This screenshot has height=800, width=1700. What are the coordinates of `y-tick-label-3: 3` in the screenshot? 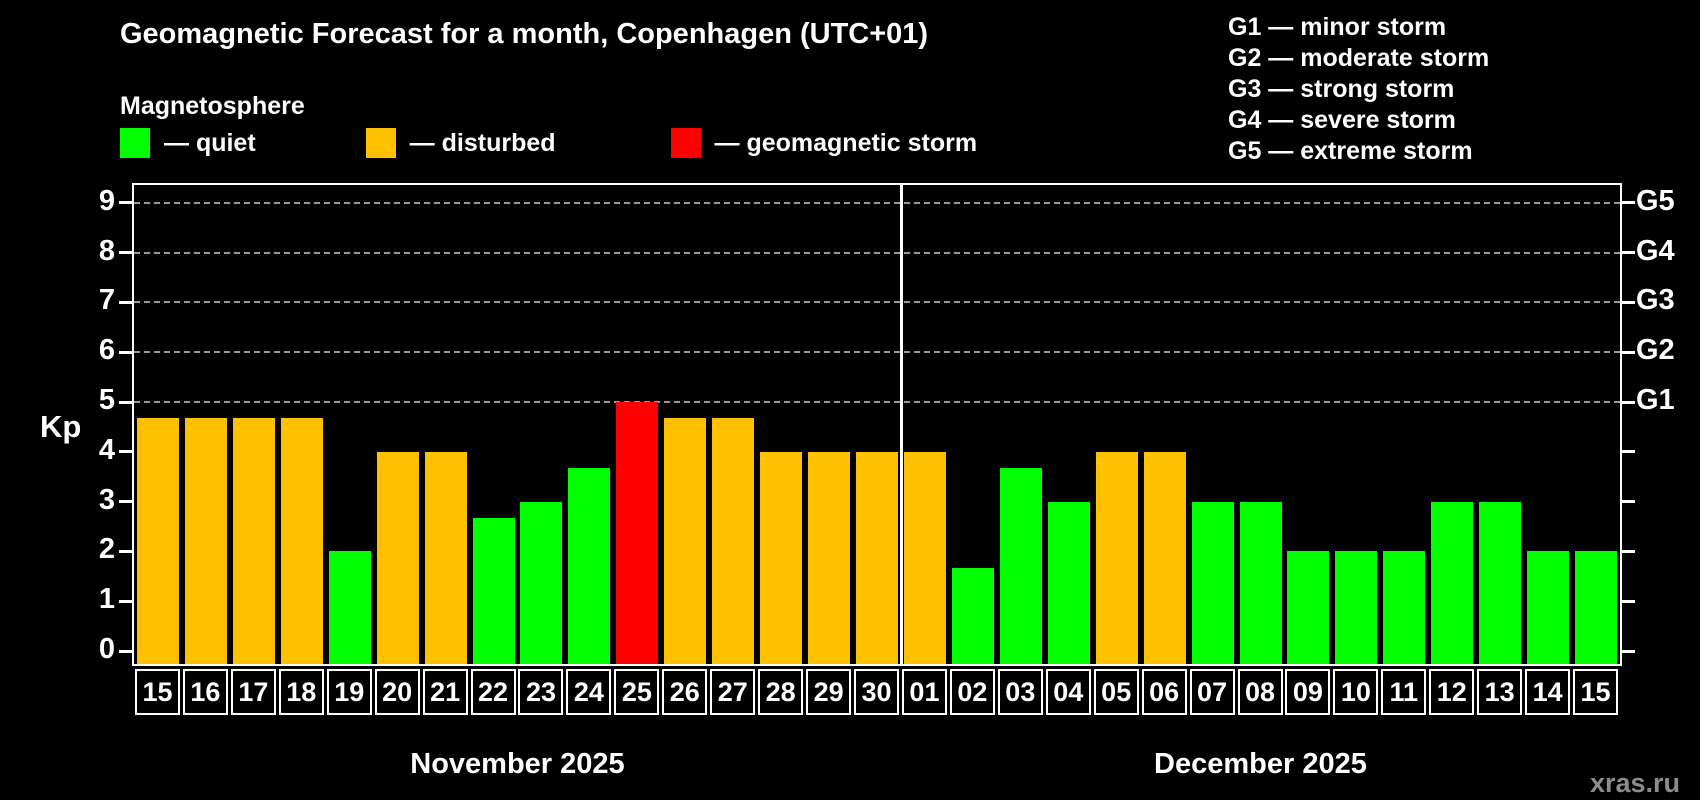 It's located at (106, 499).